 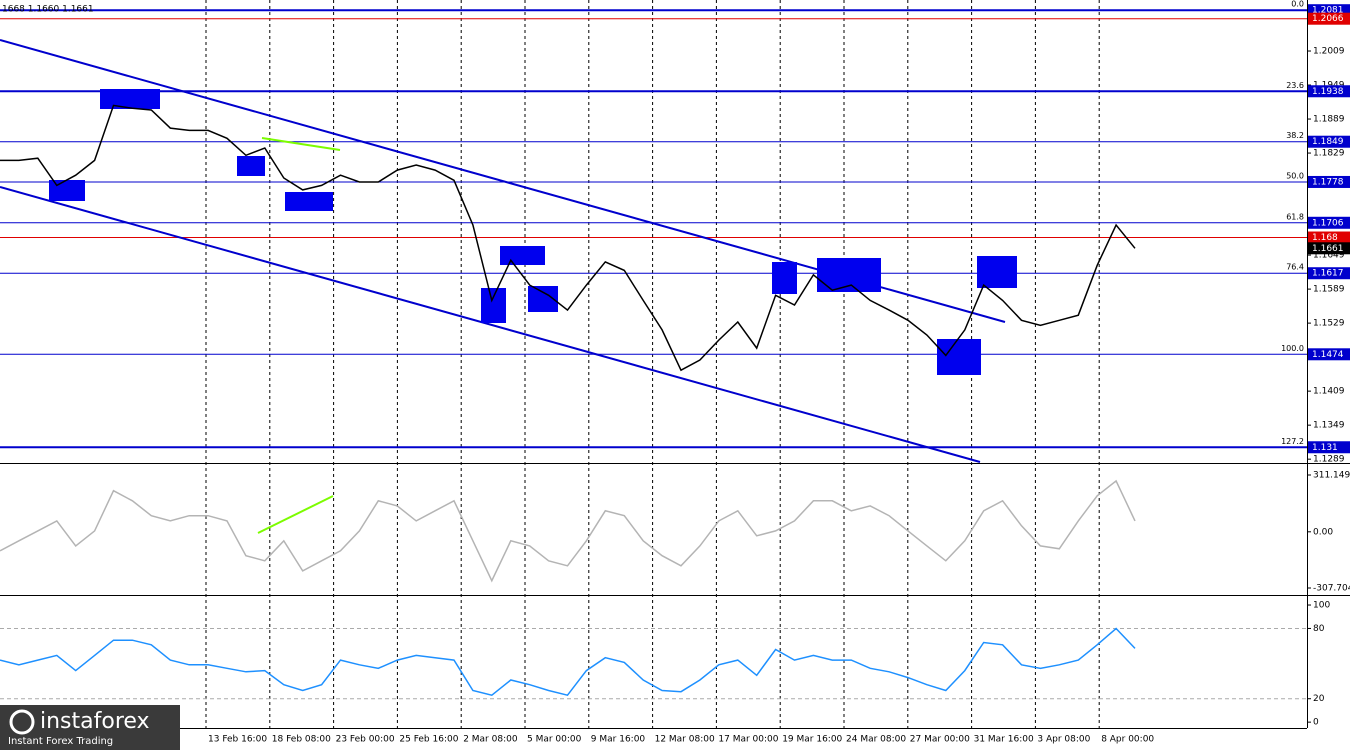 I want to click on x-tick-label: 18 Feb 08:00, so click(x=301, y=740).